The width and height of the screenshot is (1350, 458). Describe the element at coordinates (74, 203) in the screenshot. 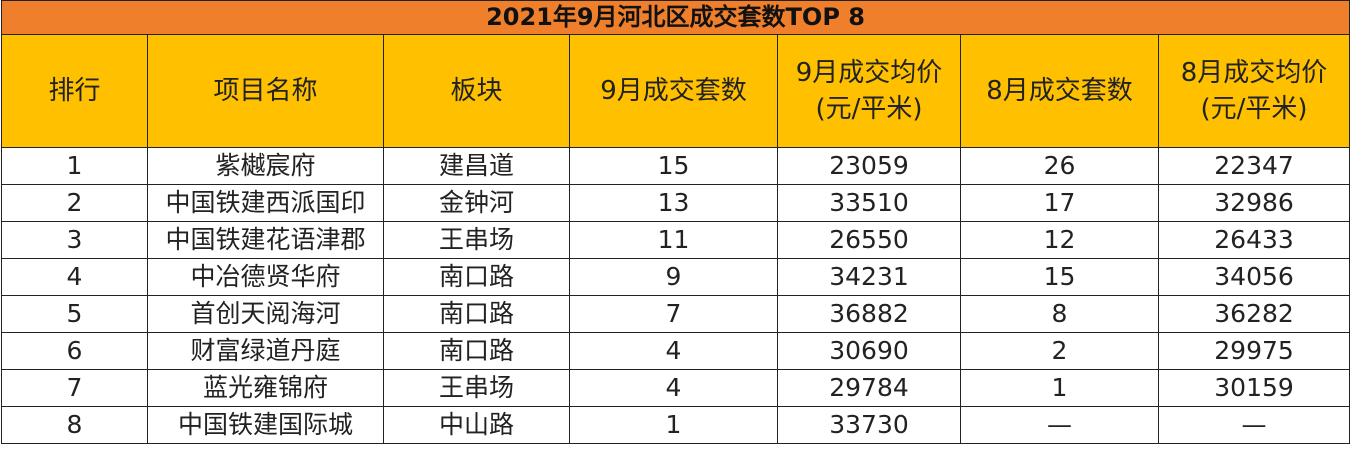

I see `cell-rank: 2` at that location.